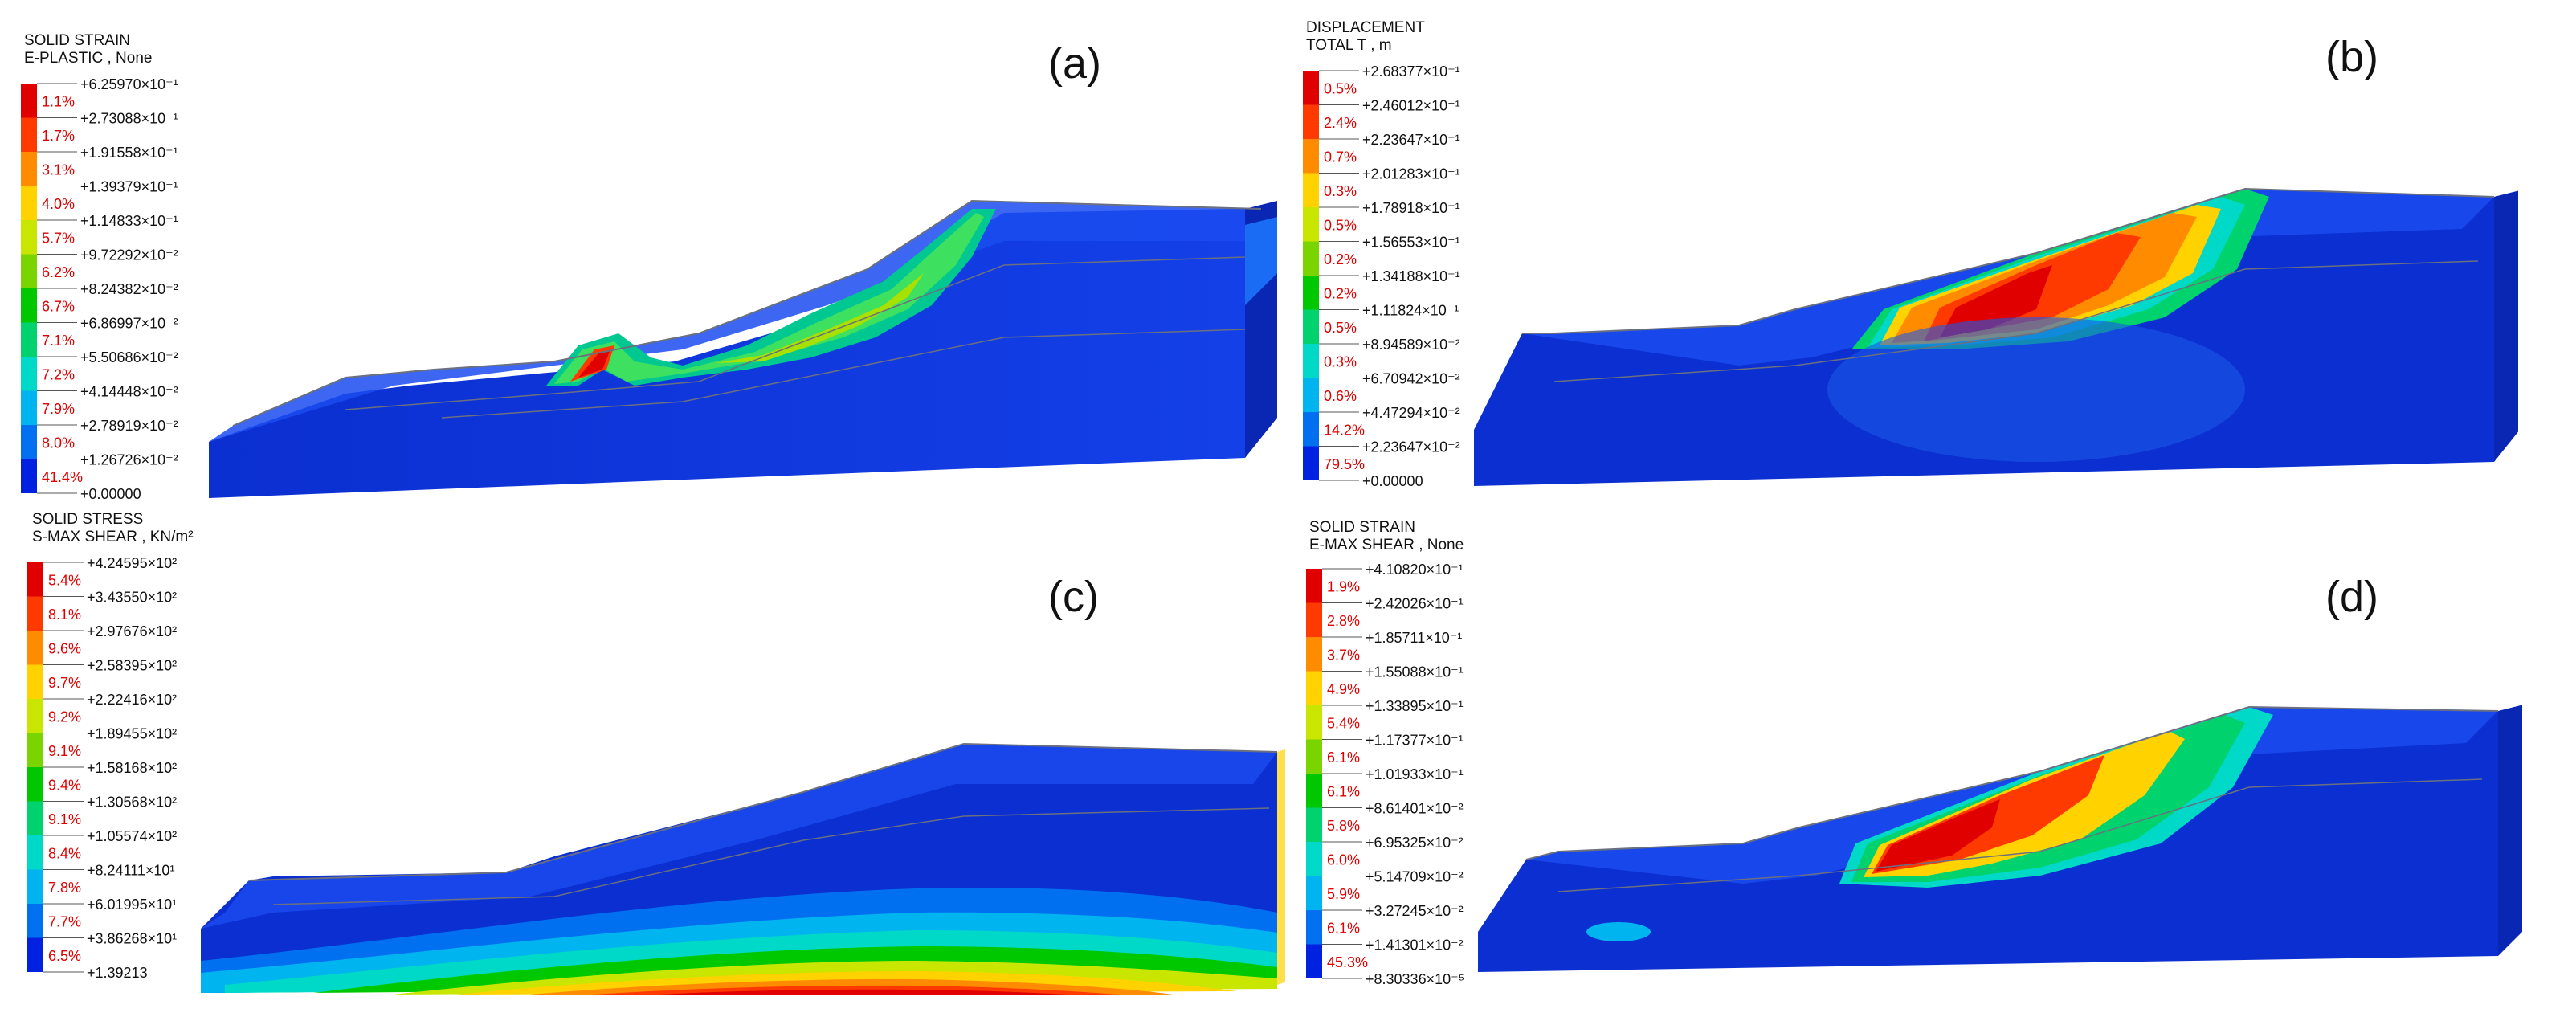  I want to click on legend-level-label: +4.47294×10⁻², so click(1411, 413).